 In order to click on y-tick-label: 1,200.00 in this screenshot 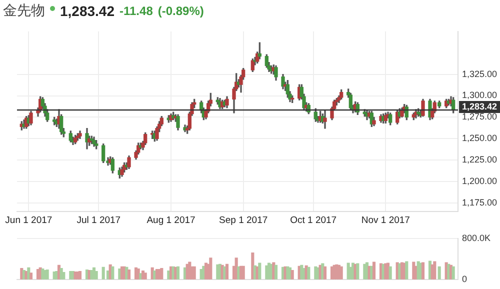, I will do `click(480, 181)`.